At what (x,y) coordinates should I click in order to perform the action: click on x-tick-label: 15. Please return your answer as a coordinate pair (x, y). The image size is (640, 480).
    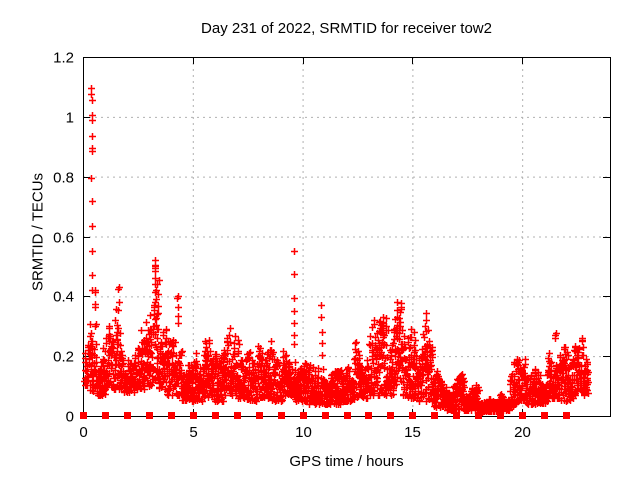
    Looking at the image, I should click on (412, 432).